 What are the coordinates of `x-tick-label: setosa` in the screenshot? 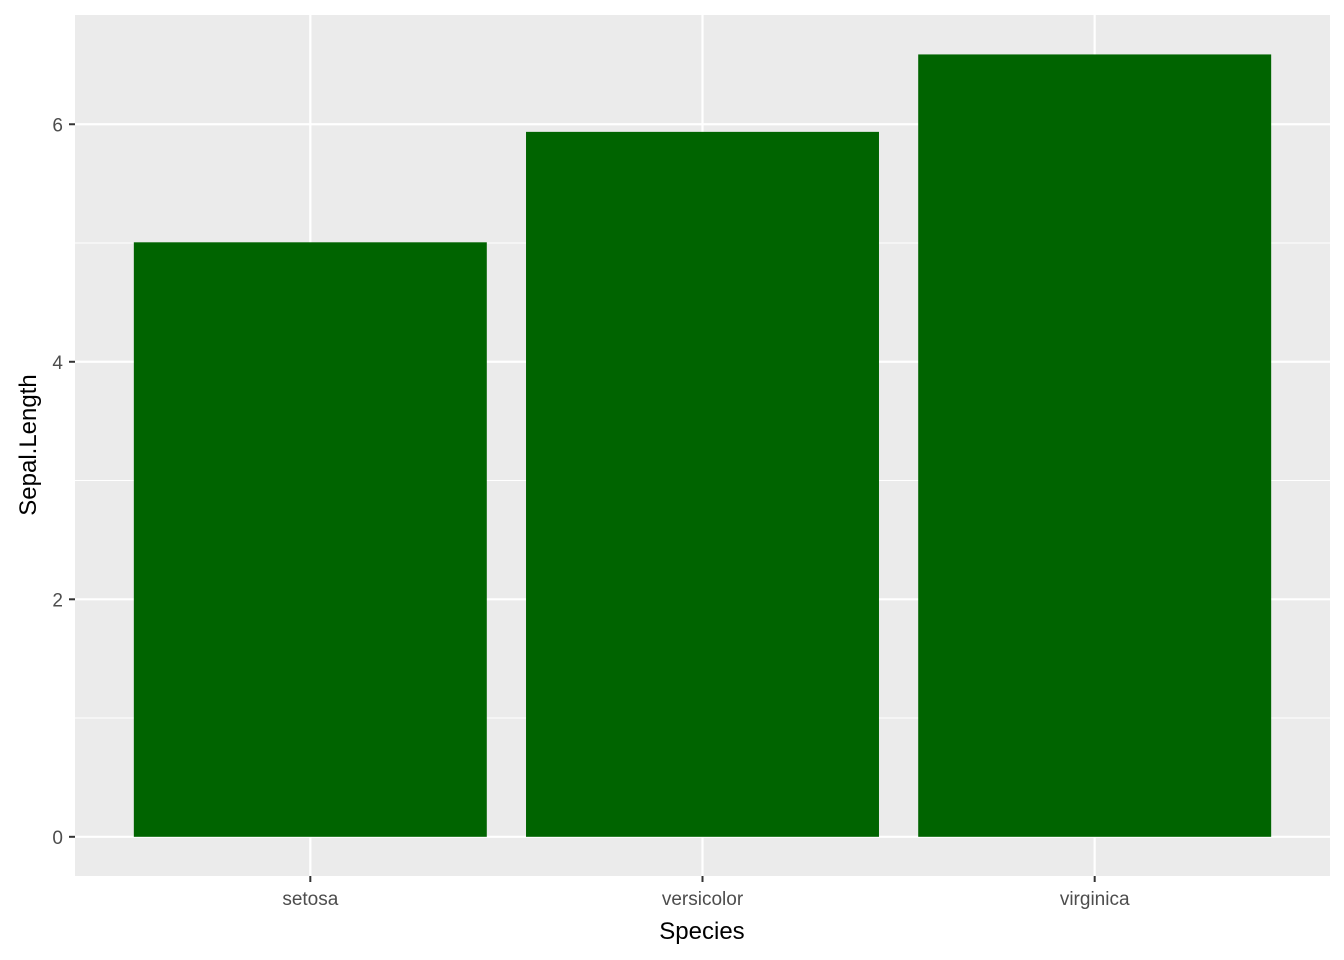 It's located at (310, 899).